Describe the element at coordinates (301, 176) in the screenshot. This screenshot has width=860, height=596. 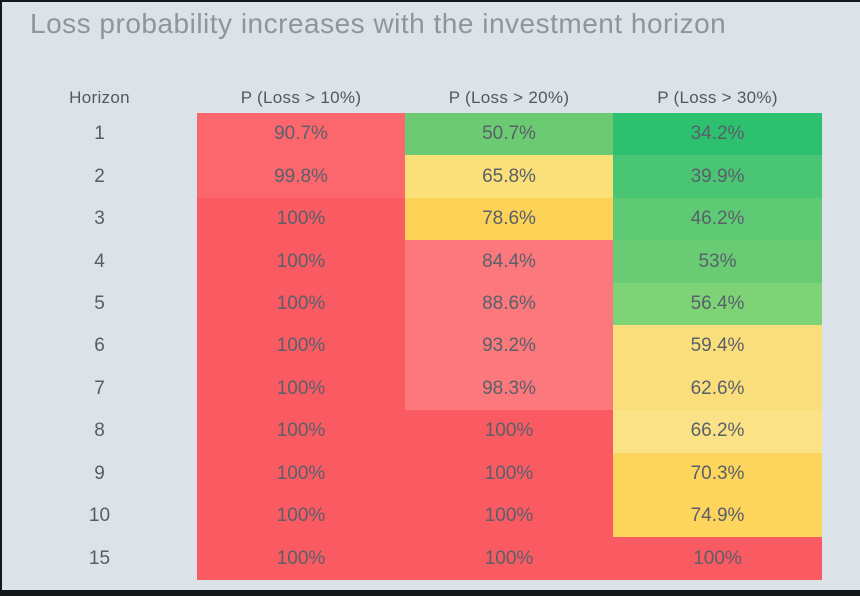
I see `probability-cell: 99.8%` at that location.